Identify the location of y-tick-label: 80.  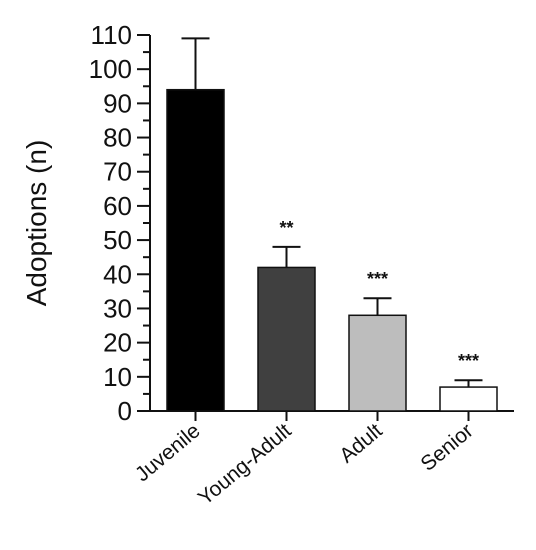
(117, 138).